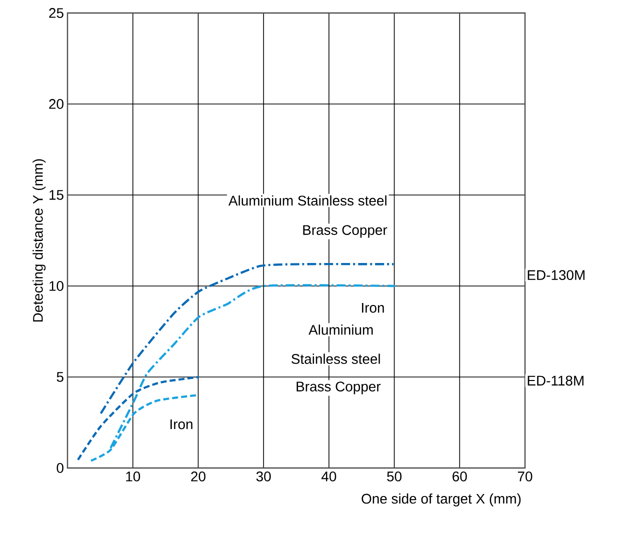  I want to click on y-tick-label: 0, so click(60, 468).